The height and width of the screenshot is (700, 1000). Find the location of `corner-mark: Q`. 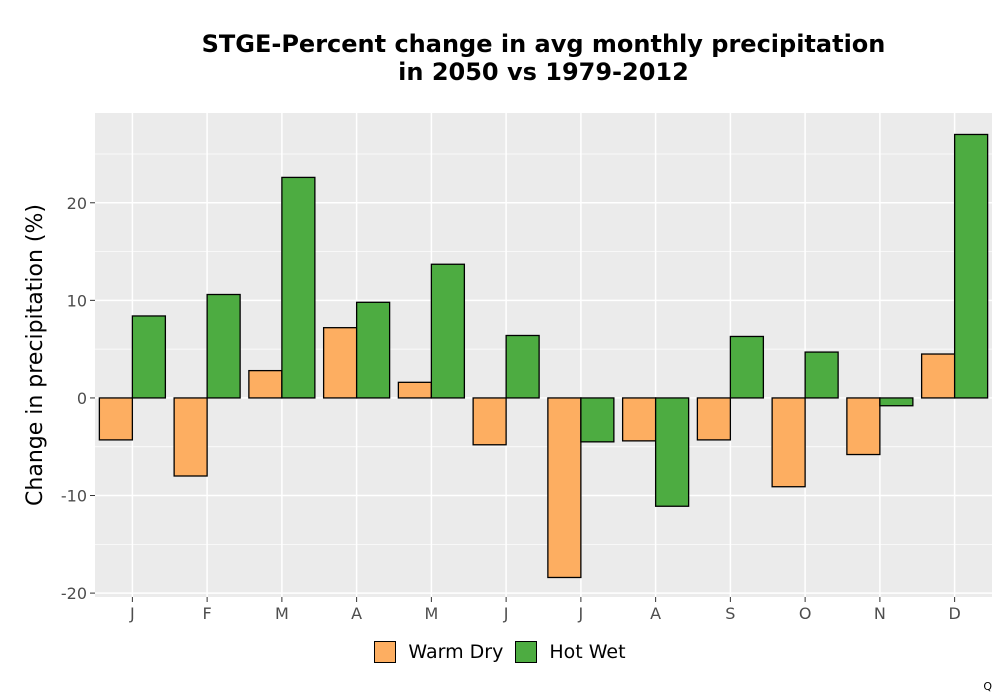

corner-mark: Q is located at coordinates (987, 686).